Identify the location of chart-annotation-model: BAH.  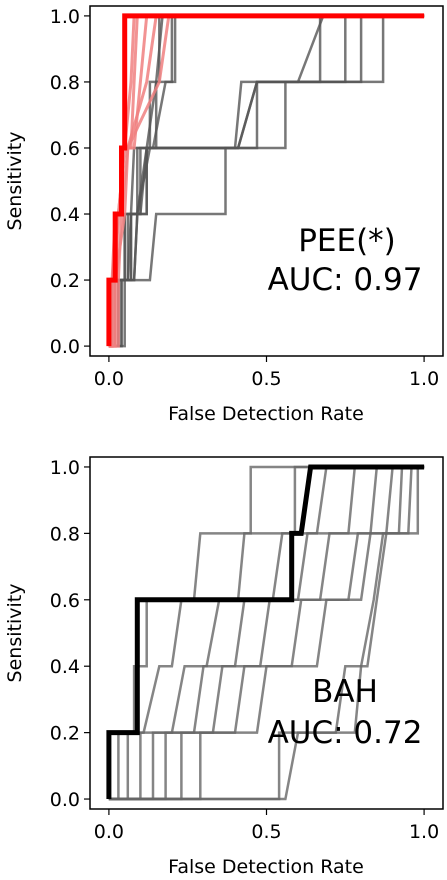
(345, 692).